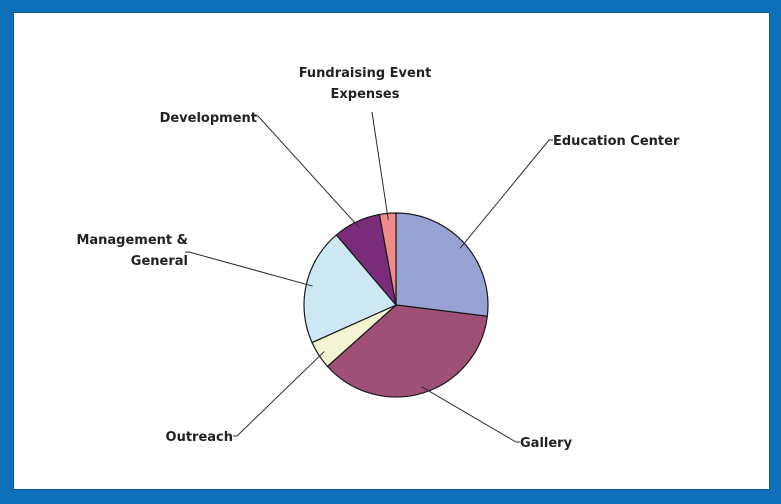 Image resolution: width=781 pixels, height=504 pixels. What do you see at coordinates (279, 394) in the screenshot?
I see `leader-line-outreach` at bounding box center [279, 394].